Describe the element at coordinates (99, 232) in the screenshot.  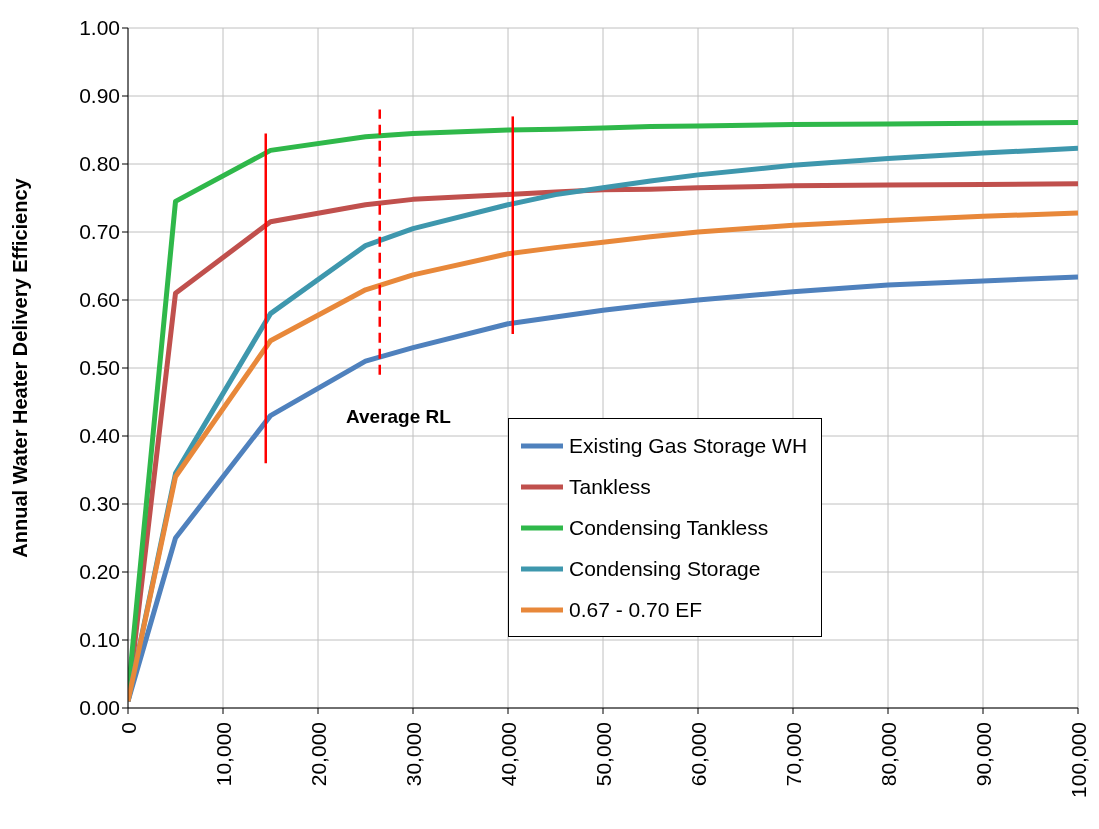
I see `y-tick-label: 0.70` at that location.